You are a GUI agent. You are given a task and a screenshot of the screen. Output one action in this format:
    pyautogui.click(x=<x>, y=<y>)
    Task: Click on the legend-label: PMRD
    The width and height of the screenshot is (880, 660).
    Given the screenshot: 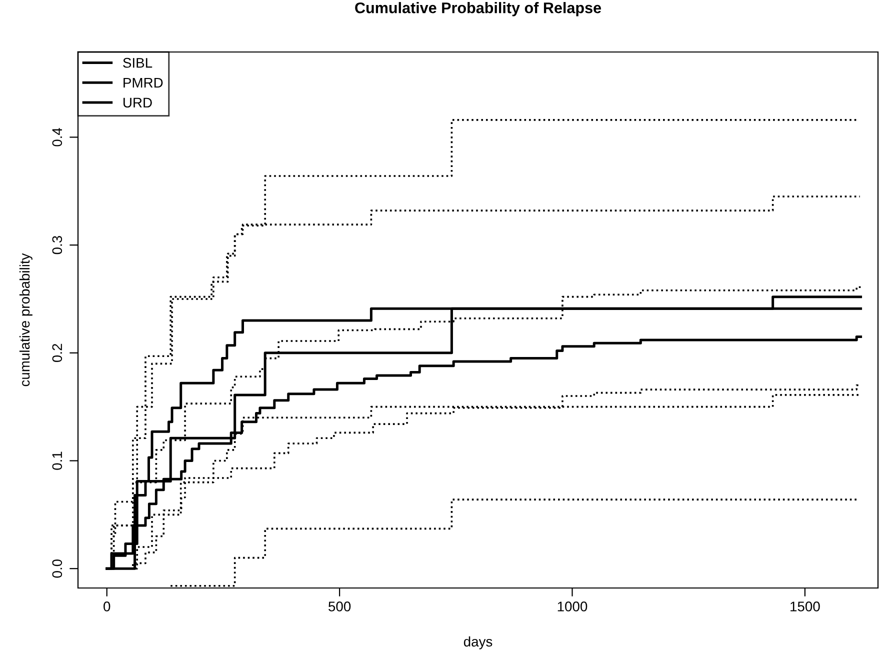 What is the action you would take?
    pyautogui.click(x=143, y=83)
    